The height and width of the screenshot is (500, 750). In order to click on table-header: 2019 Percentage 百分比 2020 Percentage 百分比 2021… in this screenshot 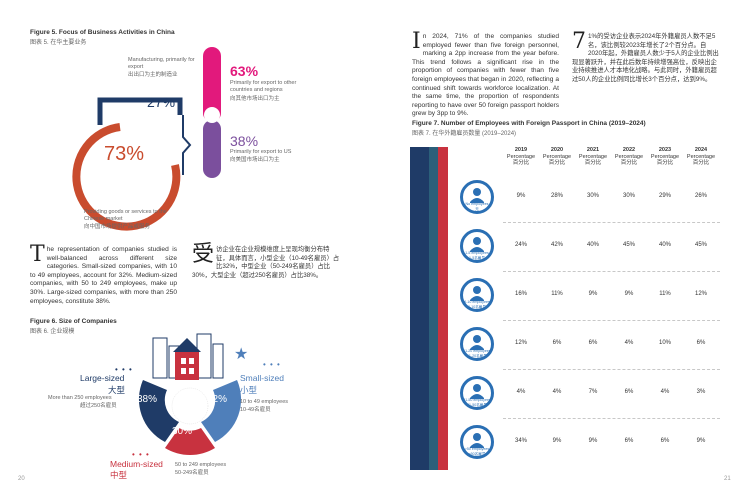, I will do `click(611, 158)`.